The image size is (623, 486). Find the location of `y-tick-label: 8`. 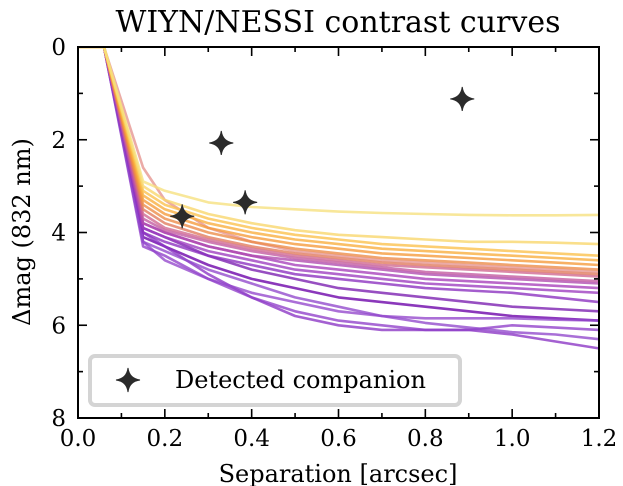

y-tick-label: 8 is located at coordinates (58, 419).